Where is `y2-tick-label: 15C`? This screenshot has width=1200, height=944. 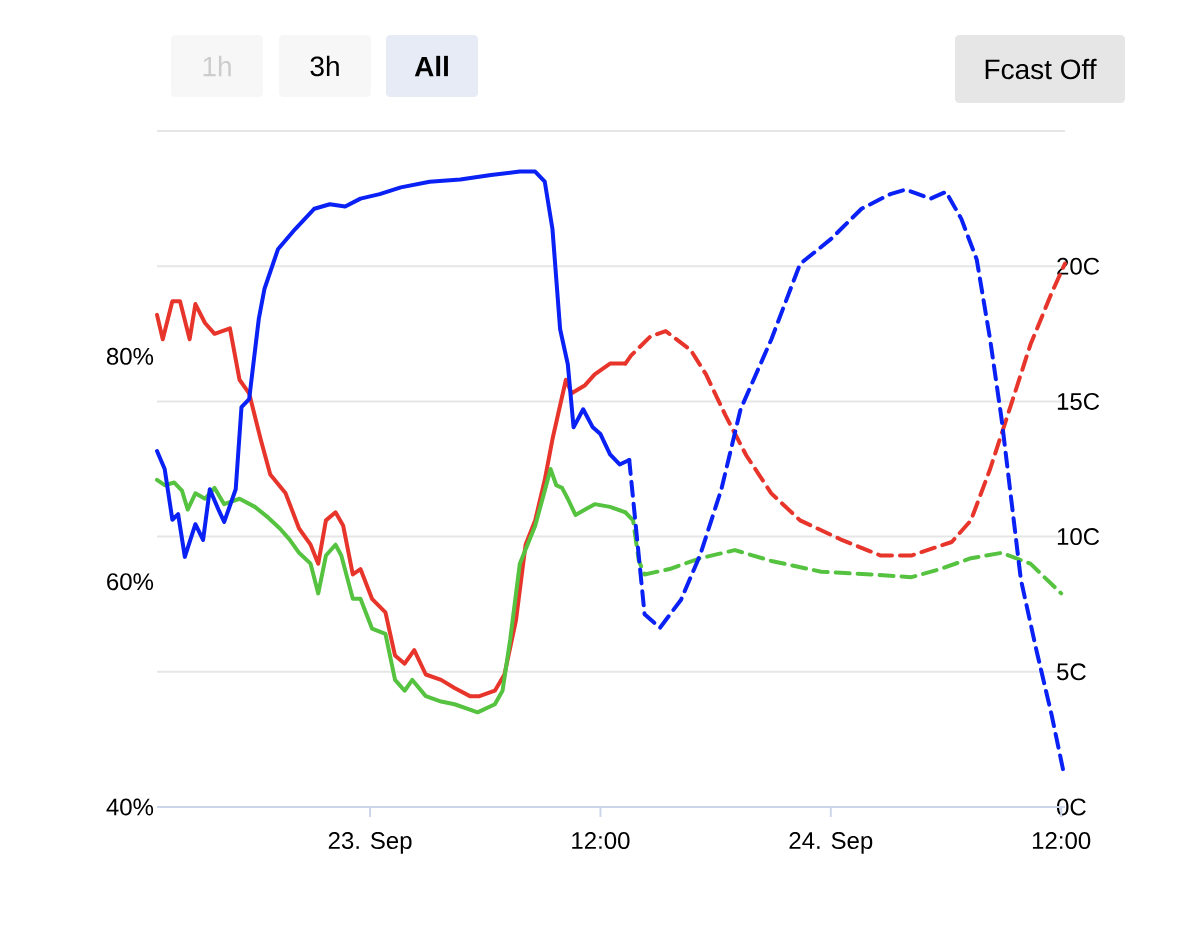 y2-tick-label: 15C is located at coordinates (1078, 401).